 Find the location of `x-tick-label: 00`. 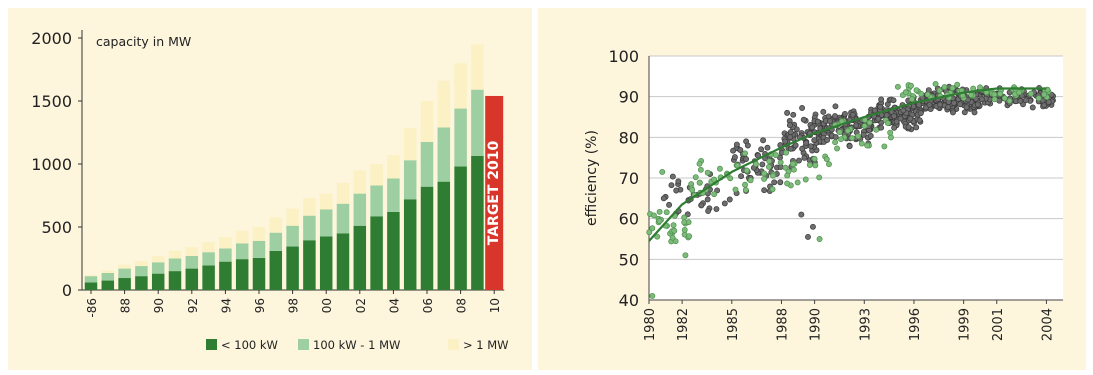

x-tick-label: 00 is located at coordinates (327, 305).